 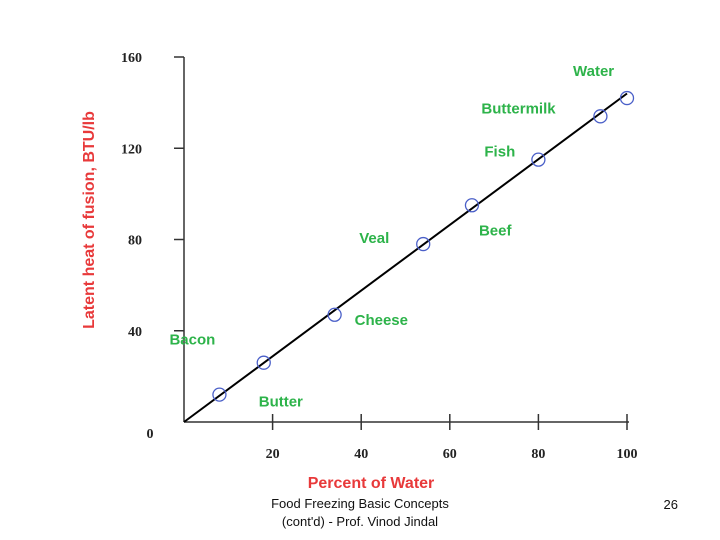 What do you see at coordinates (131, 58) in the screenshot?
I see `y-tick-label: 160` at bounding box center [131, 58].